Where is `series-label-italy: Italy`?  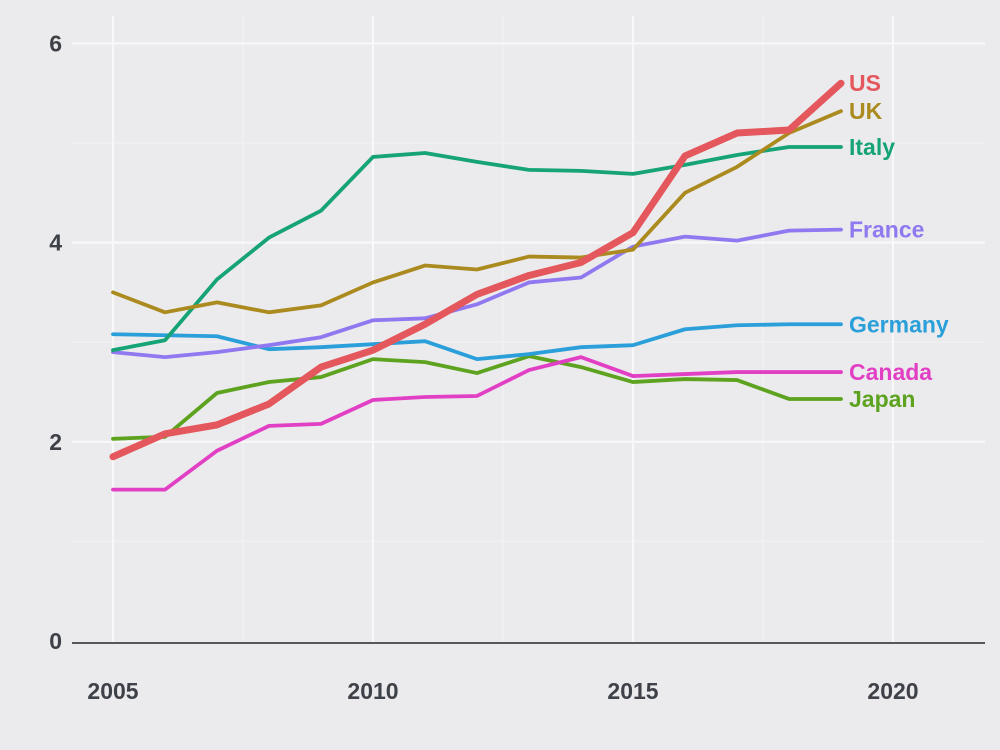 series-label-italy: Italy is located at coordinates (872, 147).